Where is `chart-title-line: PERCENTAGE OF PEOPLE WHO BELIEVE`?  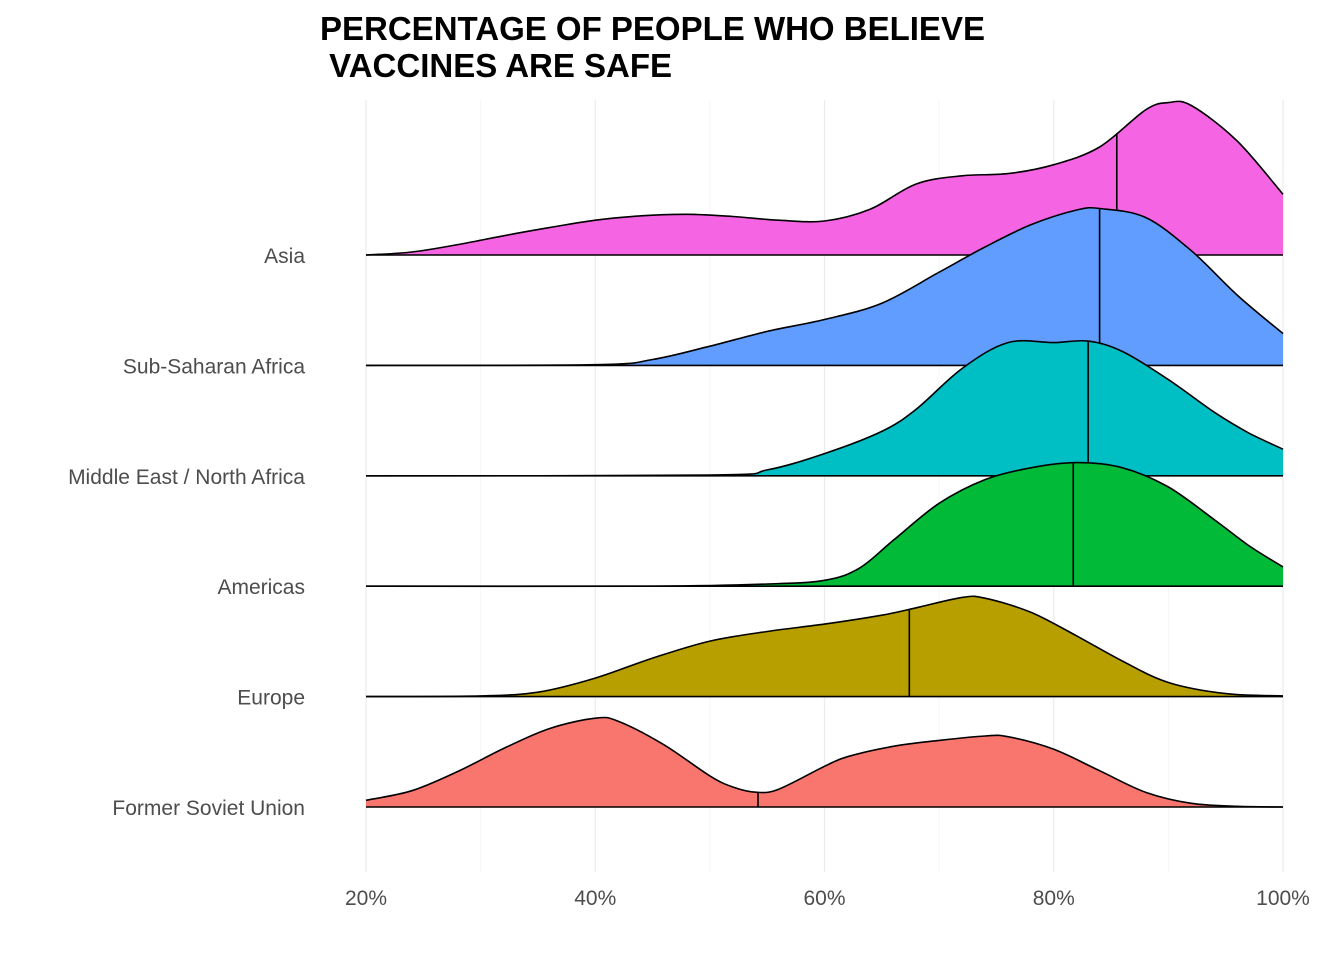
chart-title-line: PERCENTAGE OF PEOPLE WHO BELIEVE is located at coordinates (652, 28).